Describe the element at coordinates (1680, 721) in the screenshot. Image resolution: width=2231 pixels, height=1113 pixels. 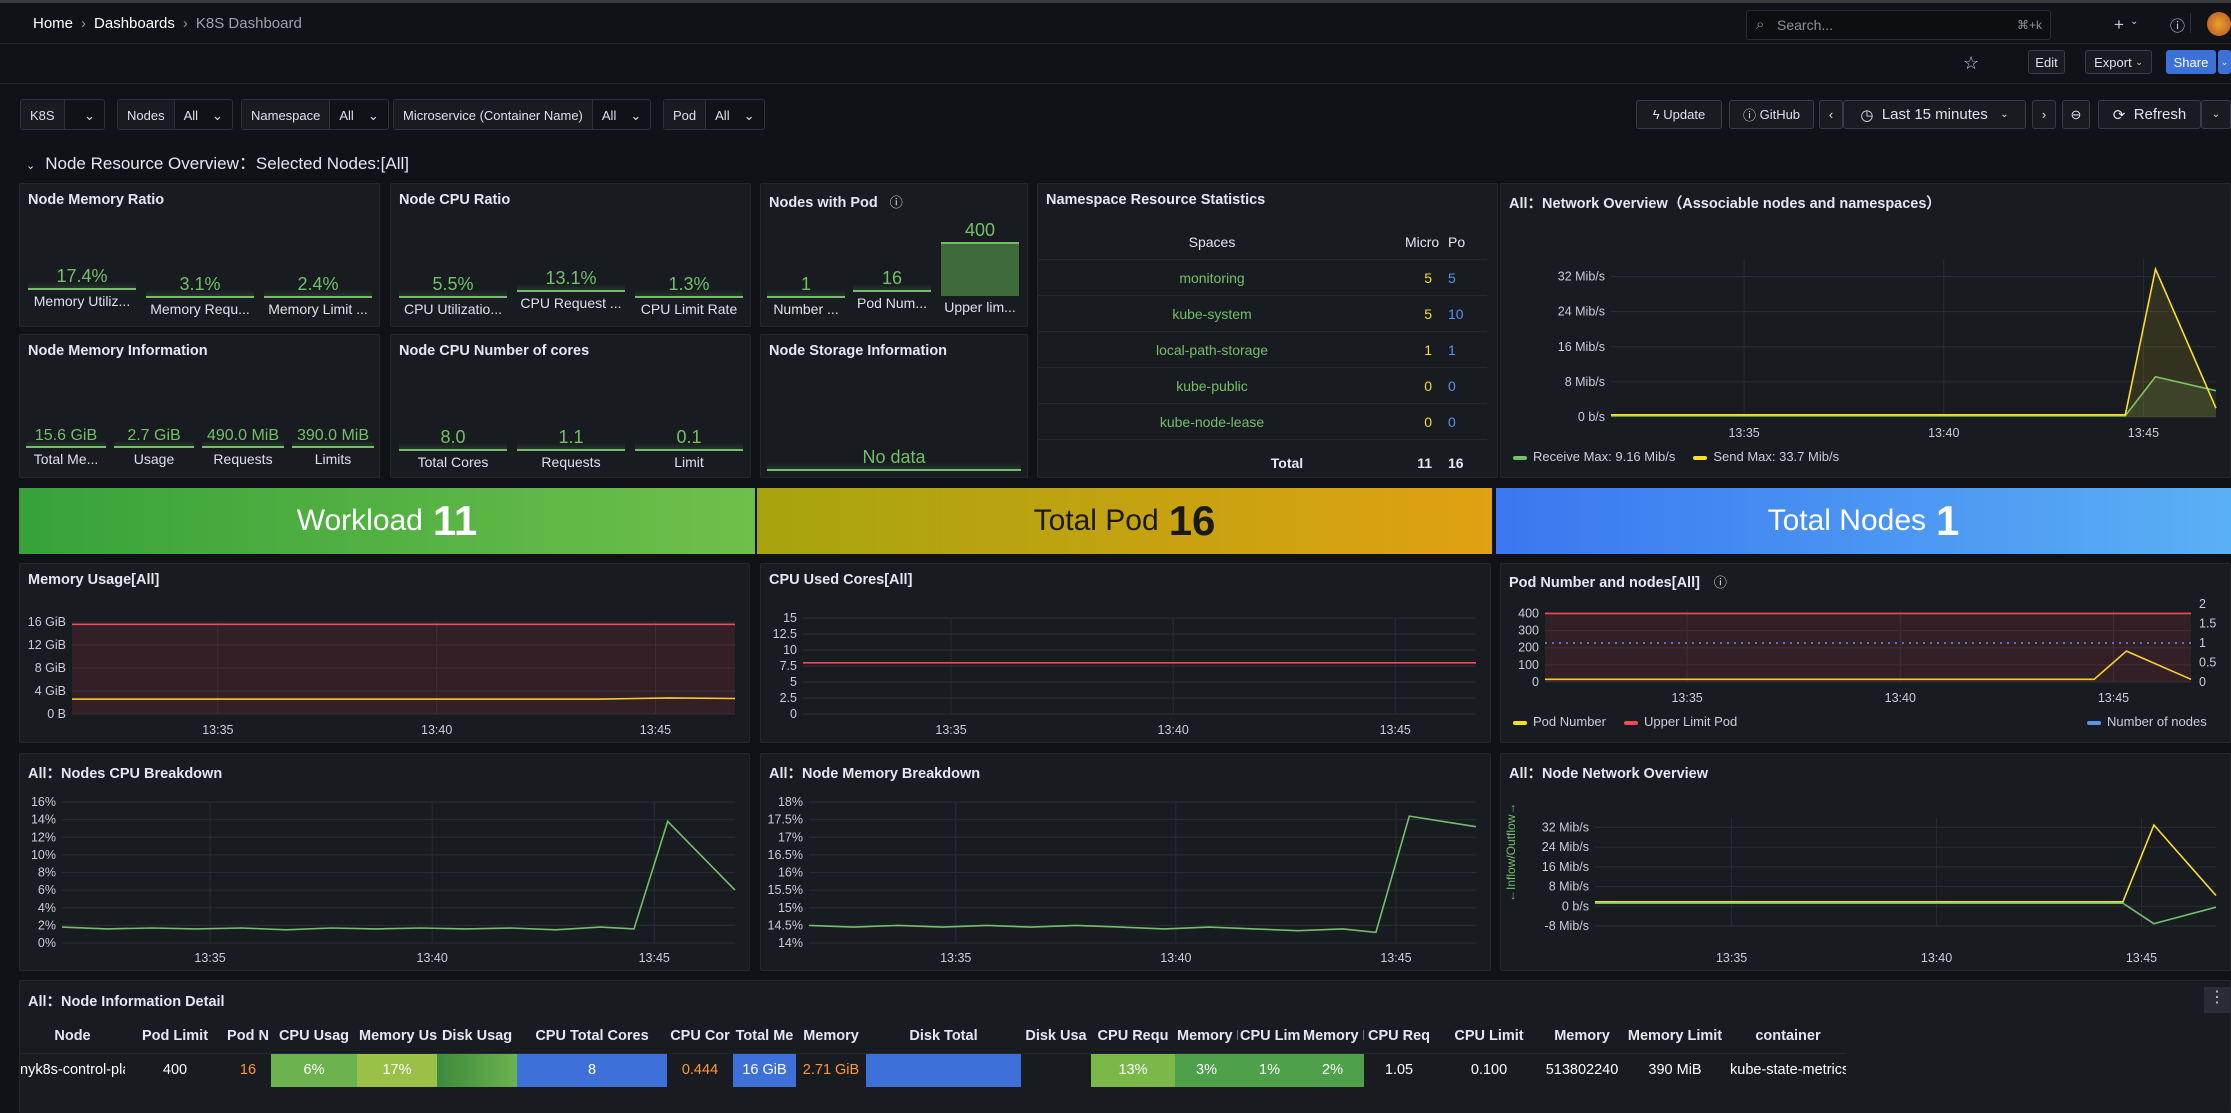
I see `legend-upper-limit: Upper Limit Pod` at that location.